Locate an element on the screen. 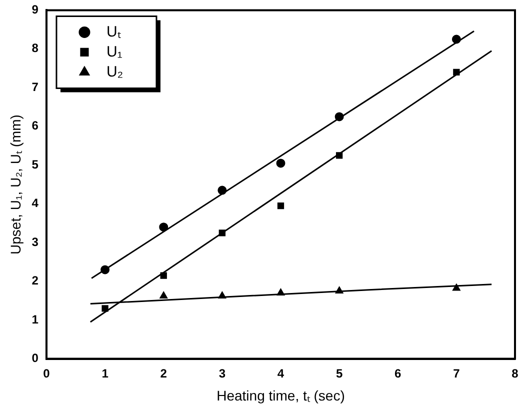 This screenshot has width=525, height=411. y-tick-label: 2 is located at coordinates (35, 281).